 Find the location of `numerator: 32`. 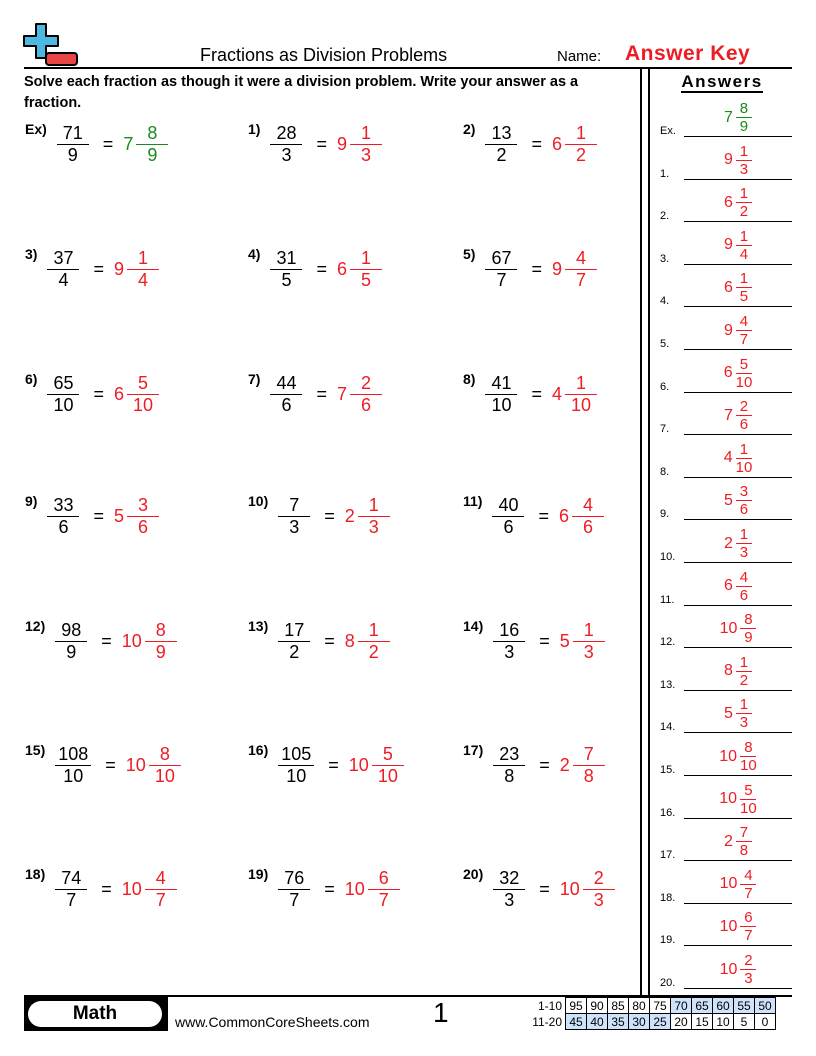

numerator: 32 is located at coordinates (509, 879).